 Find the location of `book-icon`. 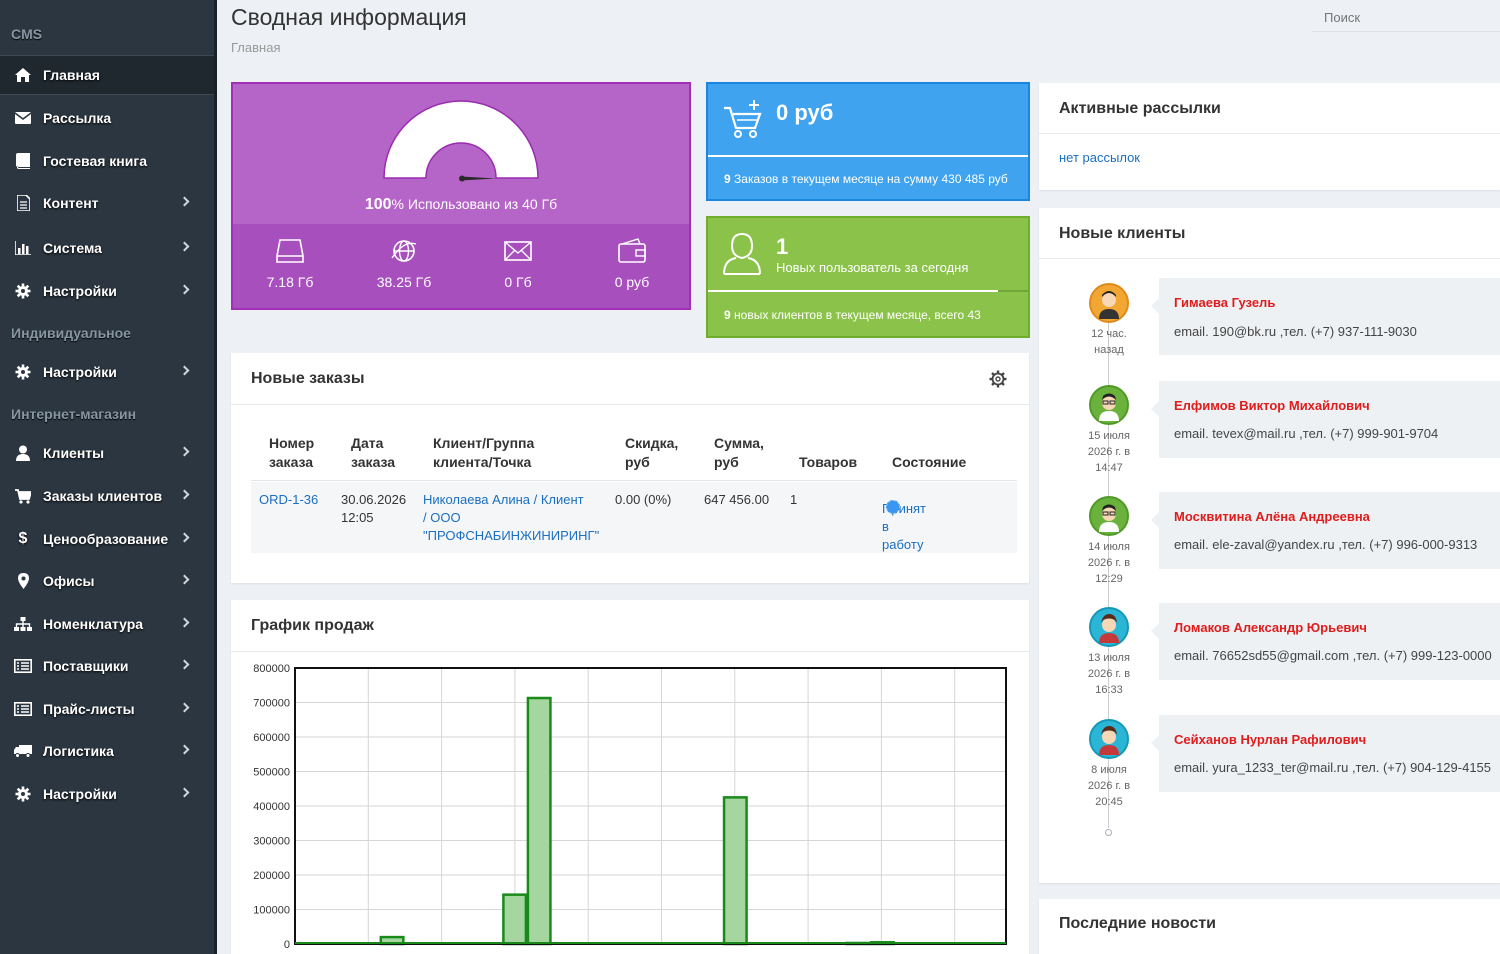

book-icon is located at coordinates (23, 161).